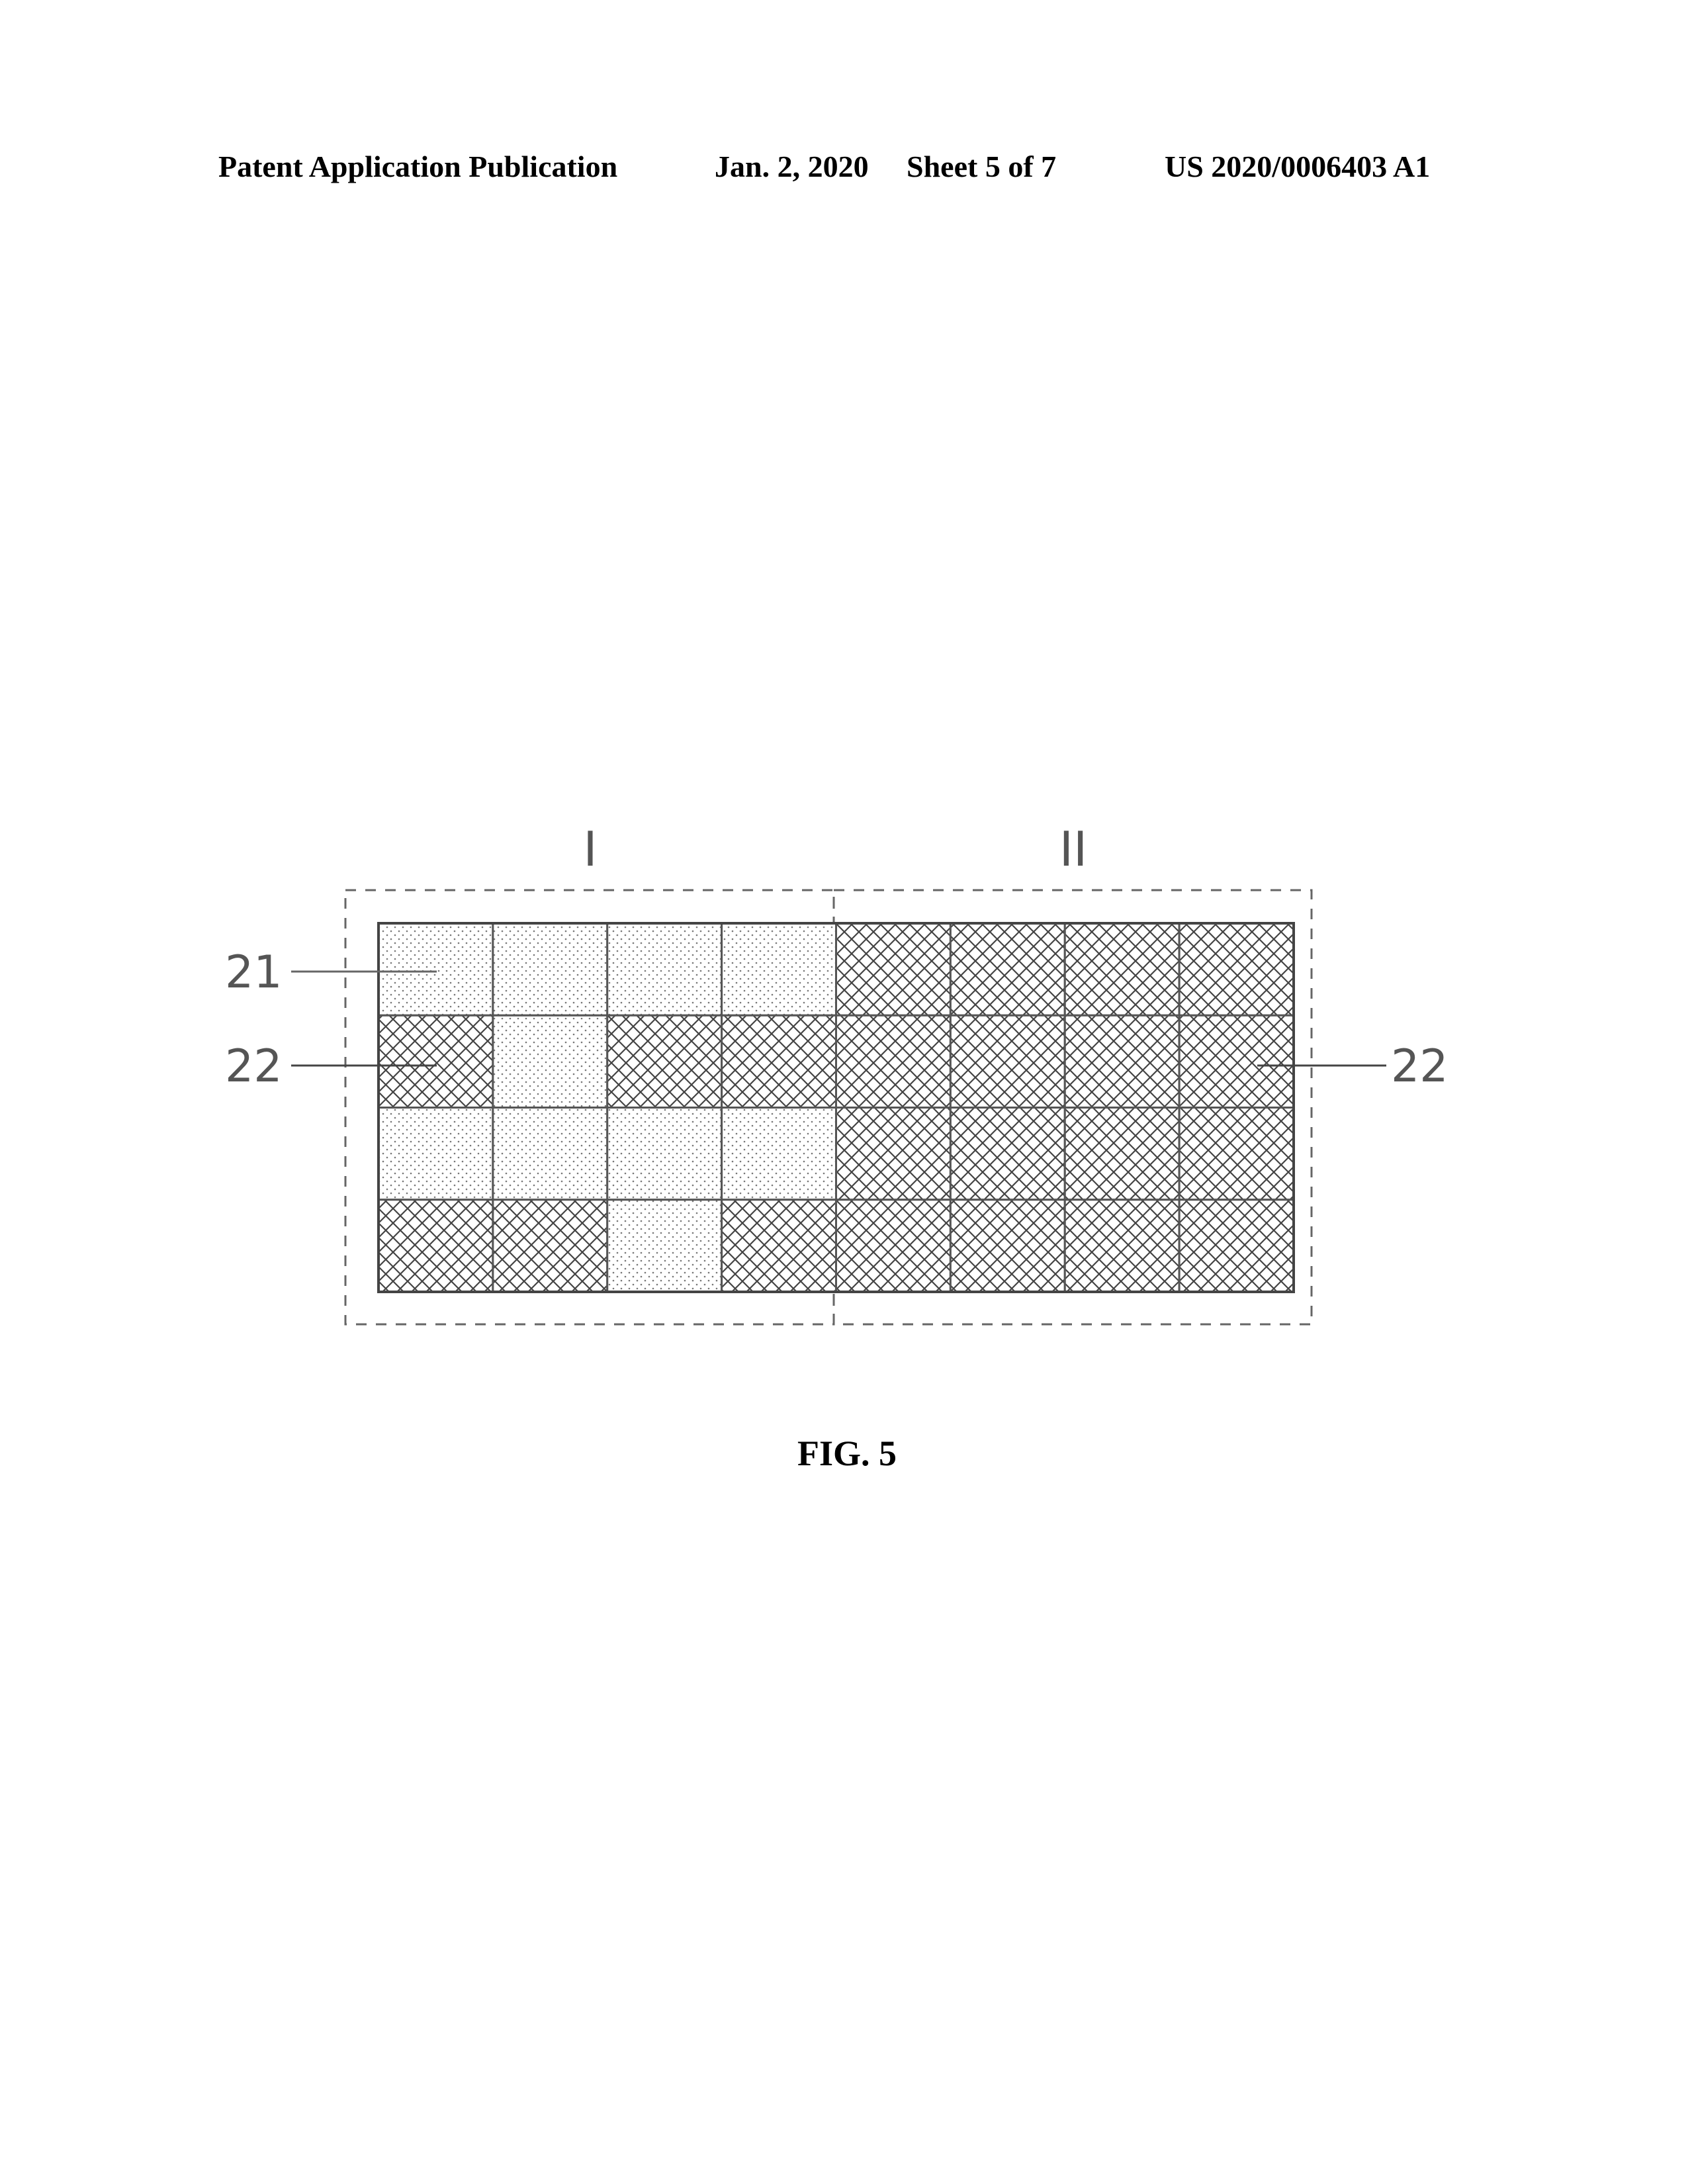 Image resolution: width=1694 pixels, height=2184 pixels. I want to click on crosshatch-cell-r3-c1, so click(550, 1246).